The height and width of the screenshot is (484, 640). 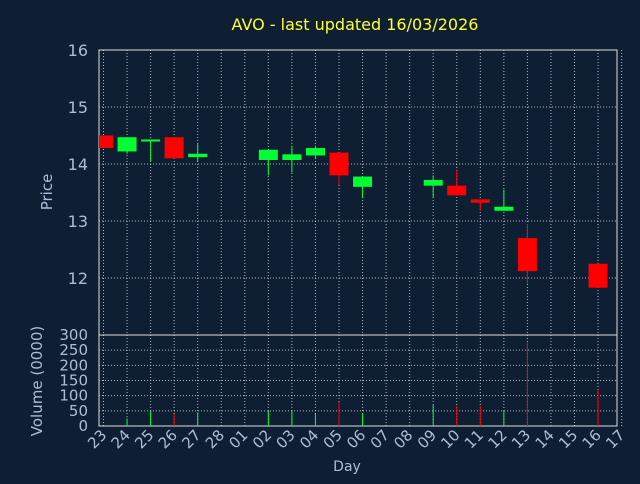 What do you see at coordinates (73, 350) in the screenshot?
I see `volume-tick-label: 250` at bounding box center [73, 350].